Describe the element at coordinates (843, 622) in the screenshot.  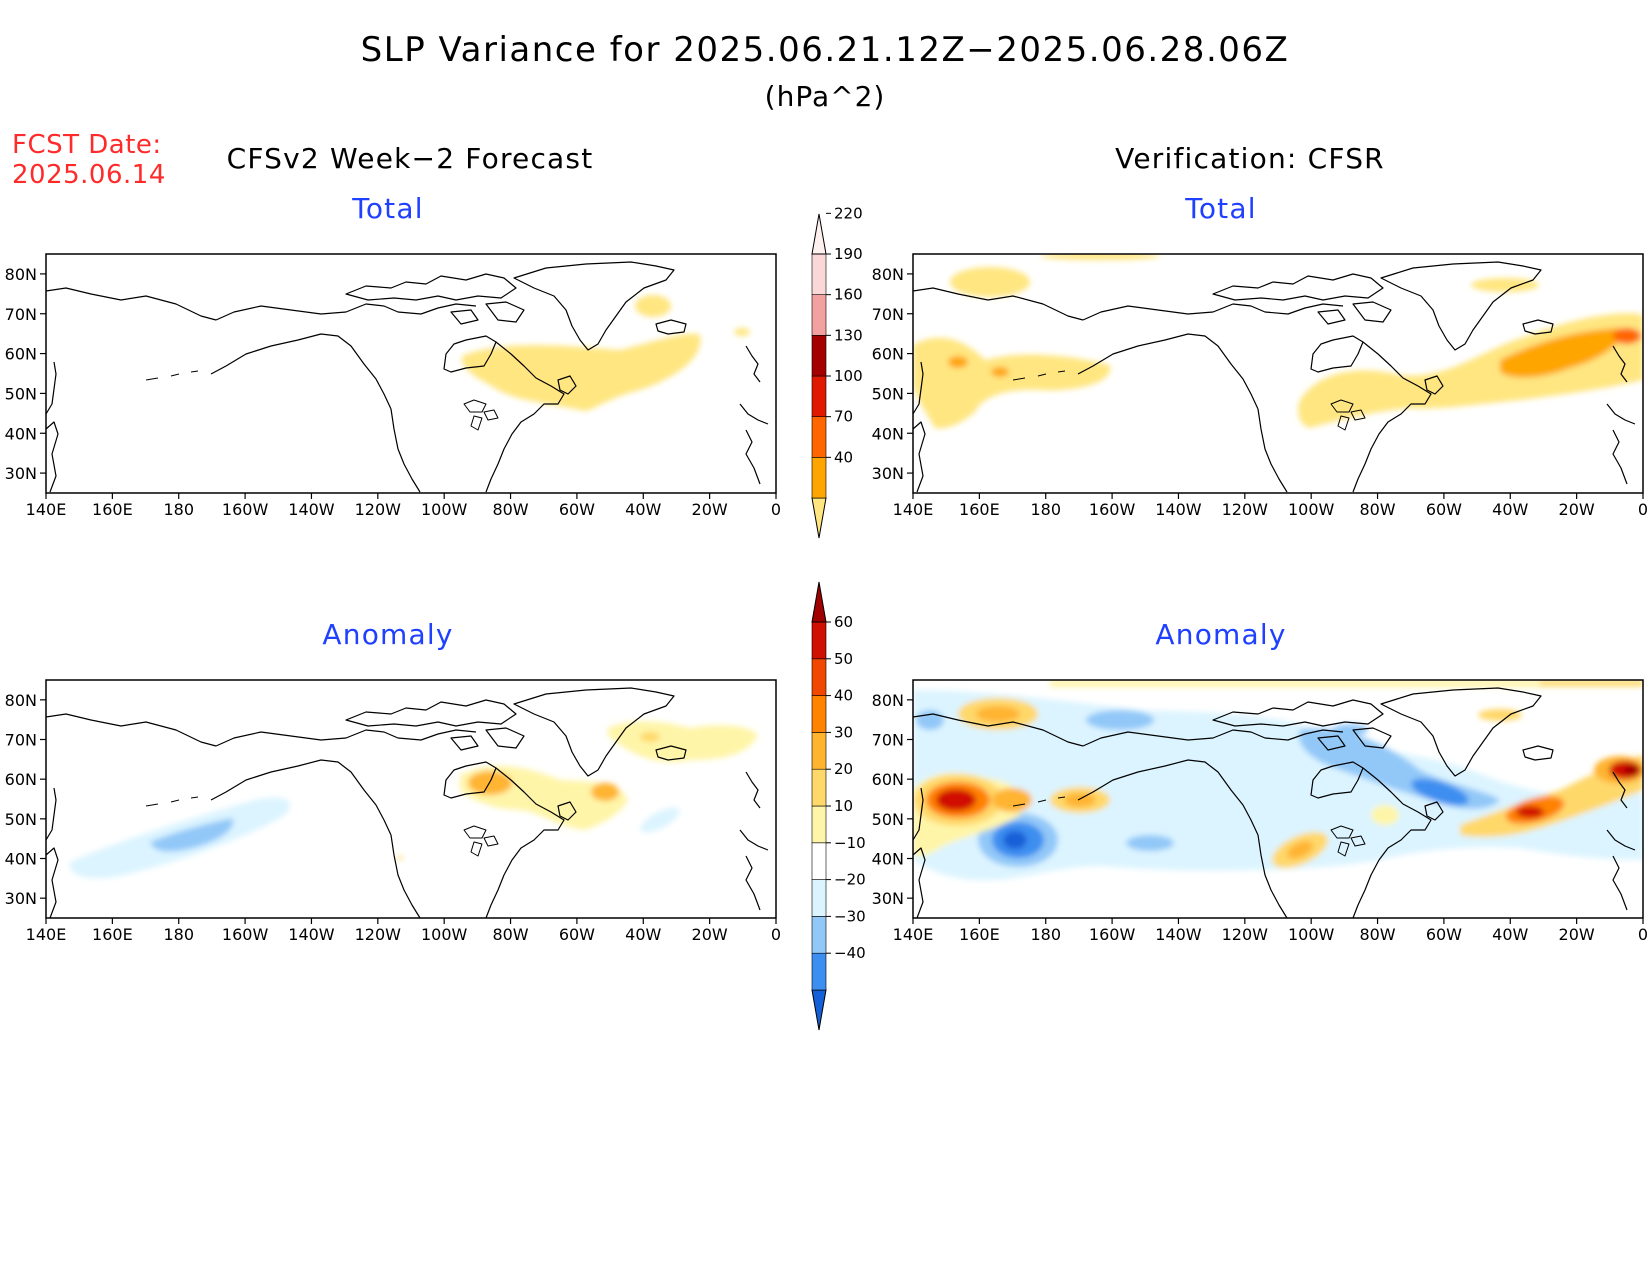
I see `colorbar-label: 60` at that location.